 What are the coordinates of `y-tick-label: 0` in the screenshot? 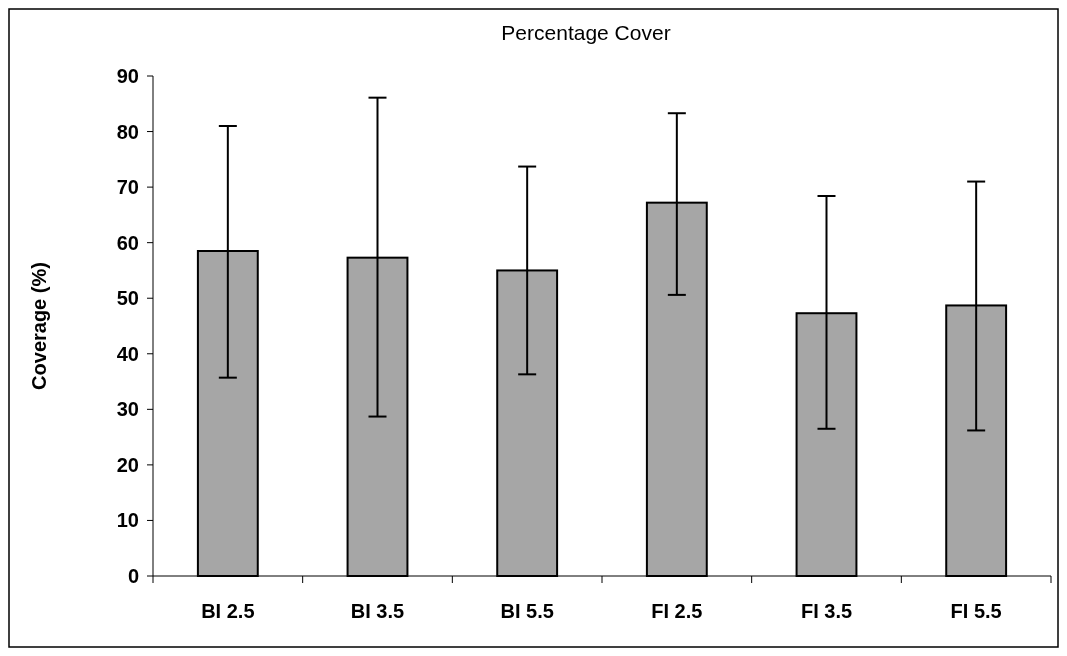 It's located at (133, 576).